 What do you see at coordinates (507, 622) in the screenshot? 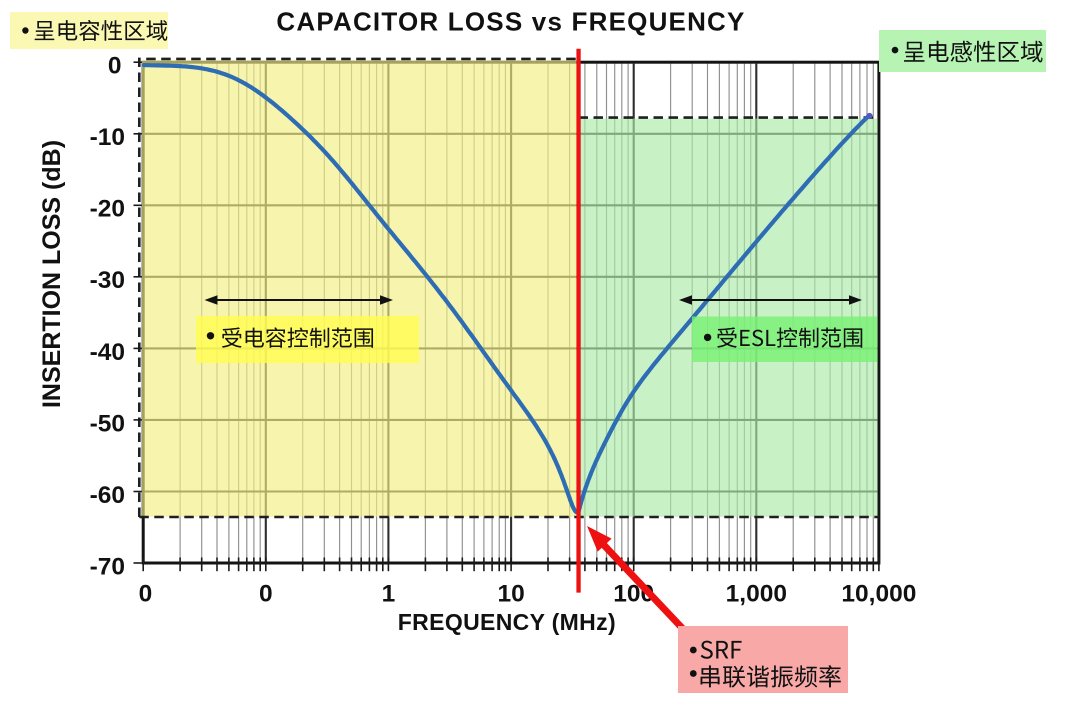
I see `svg-text: FREQUENCY (MHz)` at bounding box center [507, 622].